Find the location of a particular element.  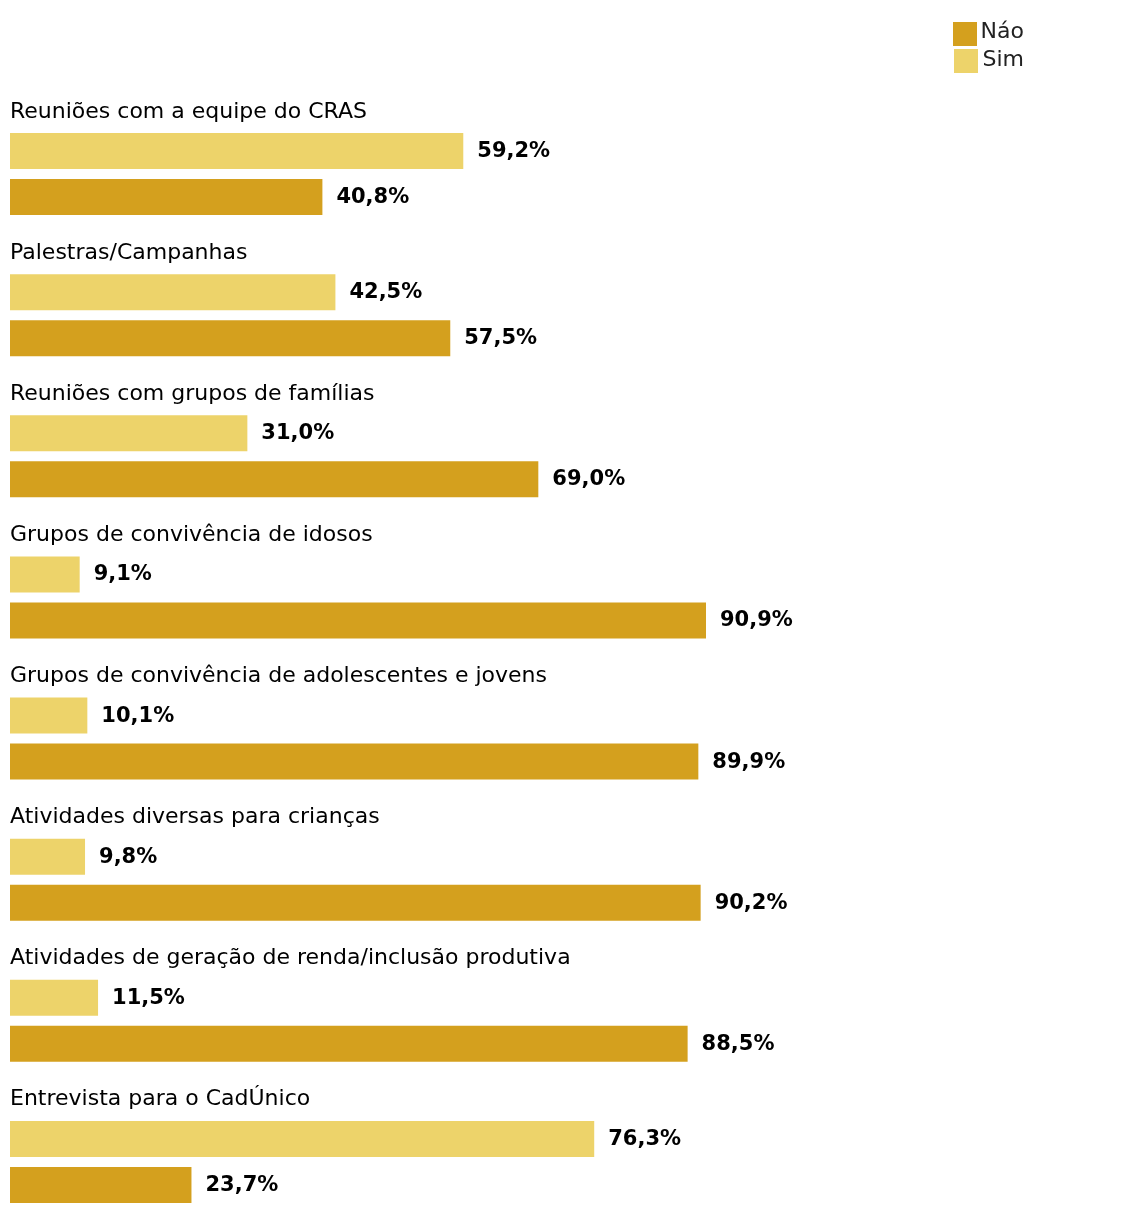

y-tick-label: Reuniões com grupos de famílias is located at coordinates (192, 392).